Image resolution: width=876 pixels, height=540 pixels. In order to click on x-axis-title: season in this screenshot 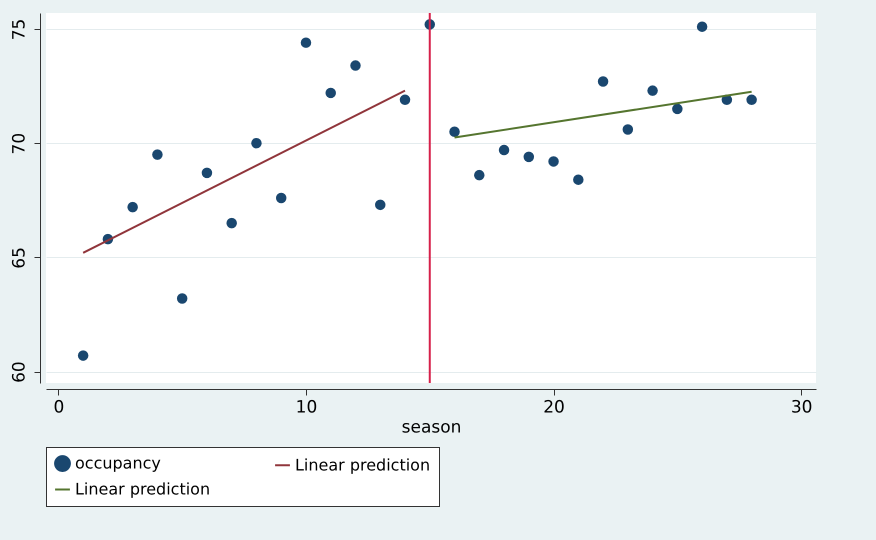, I will do `click(432, 428)`.